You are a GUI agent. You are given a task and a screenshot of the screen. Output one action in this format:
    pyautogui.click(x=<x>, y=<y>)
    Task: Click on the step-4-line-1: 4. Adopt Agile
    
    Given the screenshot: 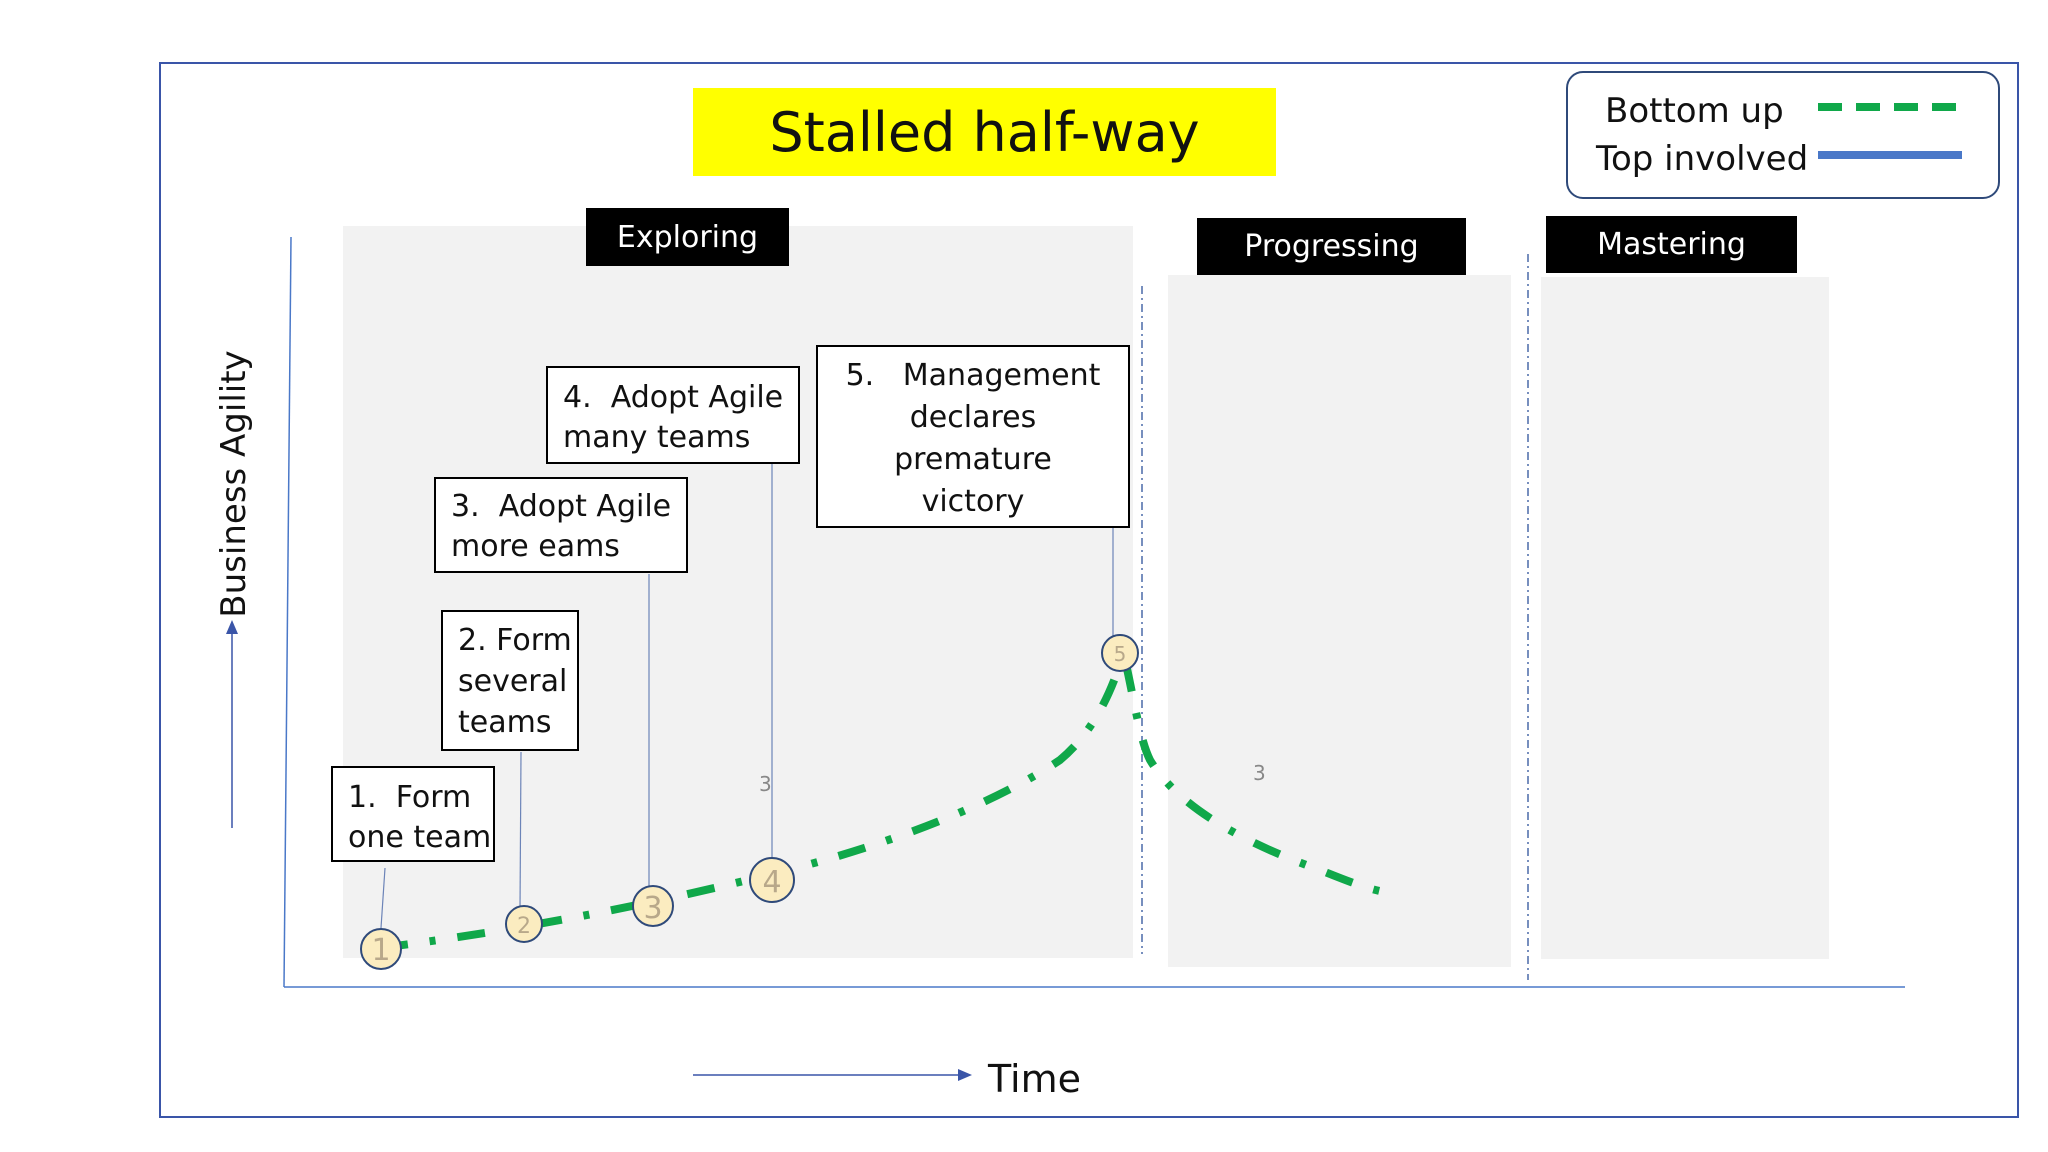 What is the action you would take?
    pyautogui.click(x=673, y=397)
    